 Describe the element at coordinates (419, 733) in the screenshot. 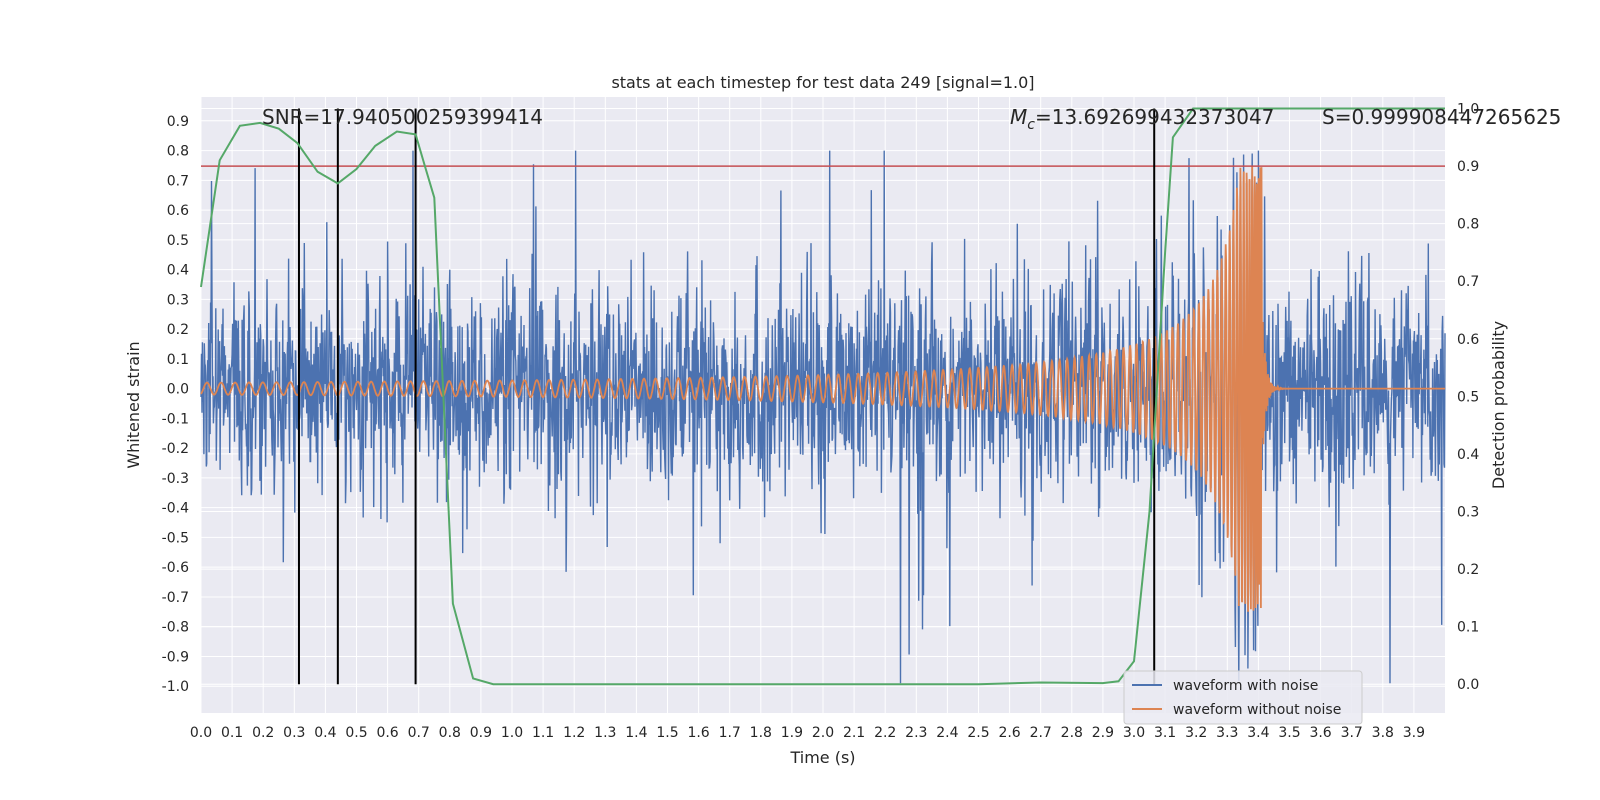

I see `x-tick-label: 0.7` at that location.